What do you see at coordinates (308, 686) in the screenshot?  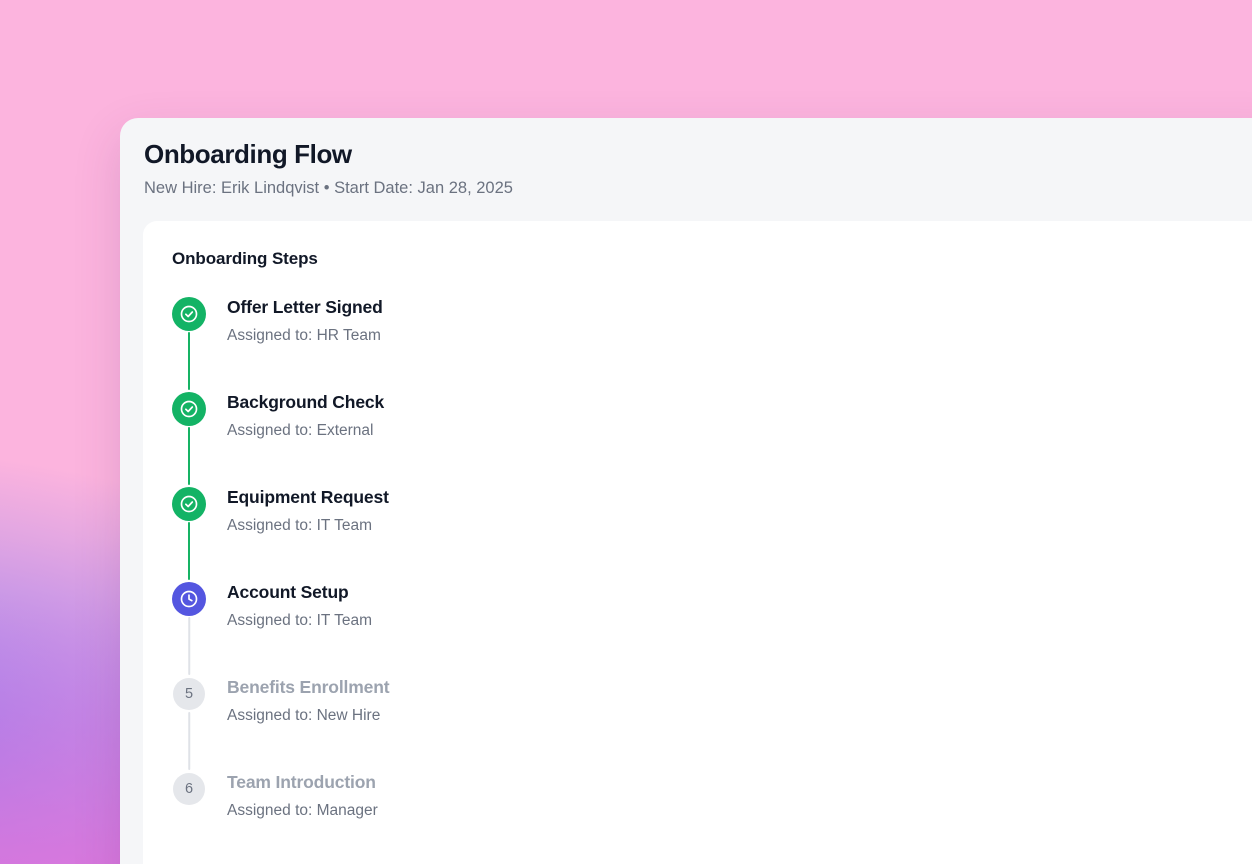 I see `step-title: Benefits Enrollment` at bounding box center [308, 686].